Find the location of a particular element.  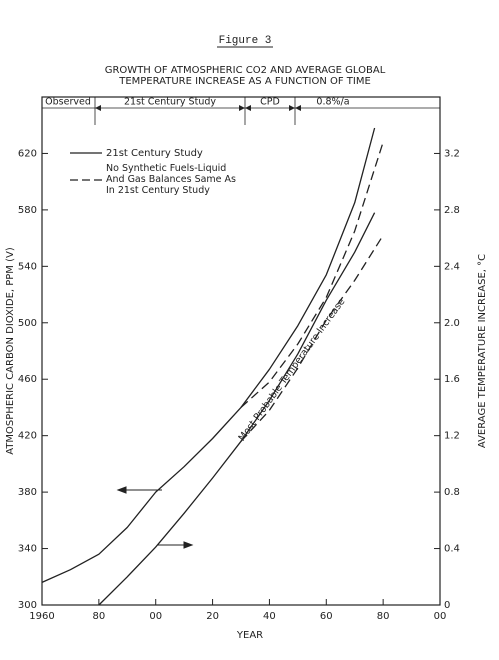

x-tick-label: 20 is located at coordinates (212, 616).